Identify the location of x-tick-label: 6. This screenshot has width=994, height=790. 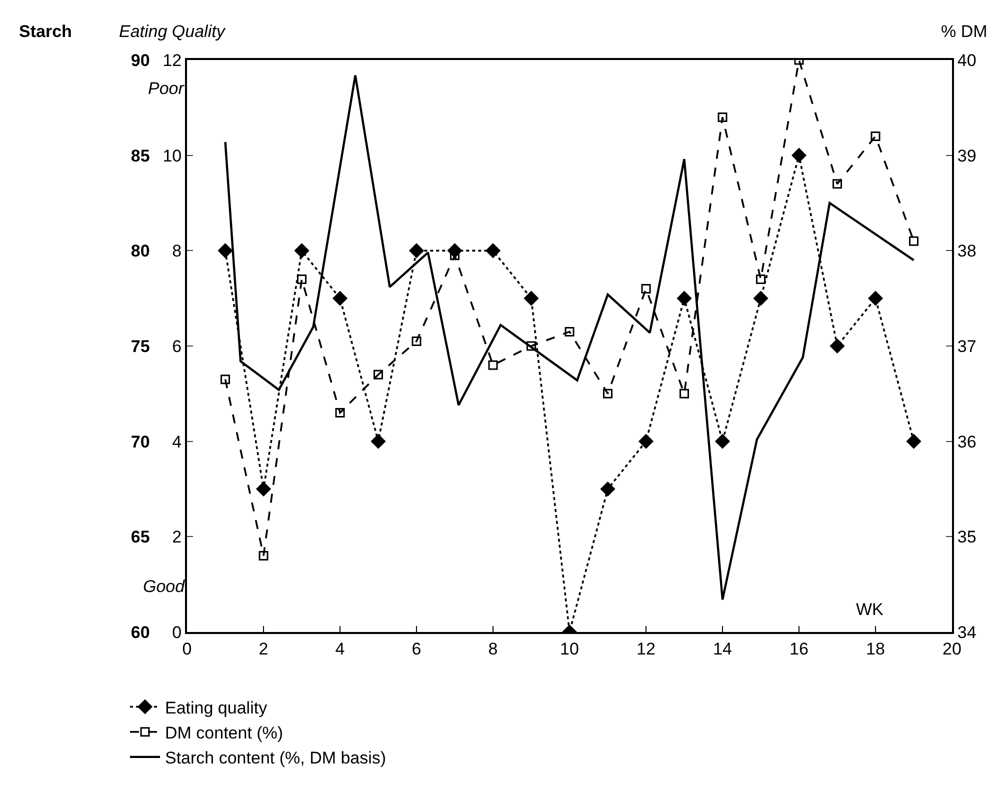
(417, 648).